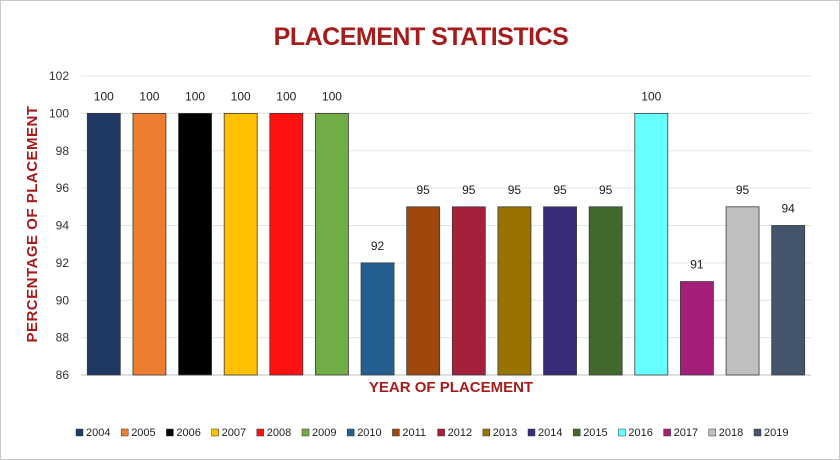 Image resolution: width=840 pixels, height=460 pixels. Describe the element at coordinates (651, 244) in the screenshot. I see `bar-2016` at that location.